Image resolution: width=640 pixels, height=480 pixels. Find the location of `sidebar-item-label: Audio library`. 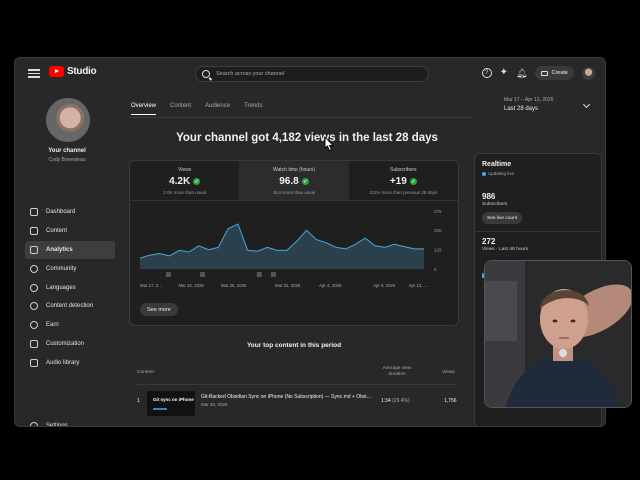

sidebar-item-label: Audio library is located at coordinates (63, 362).